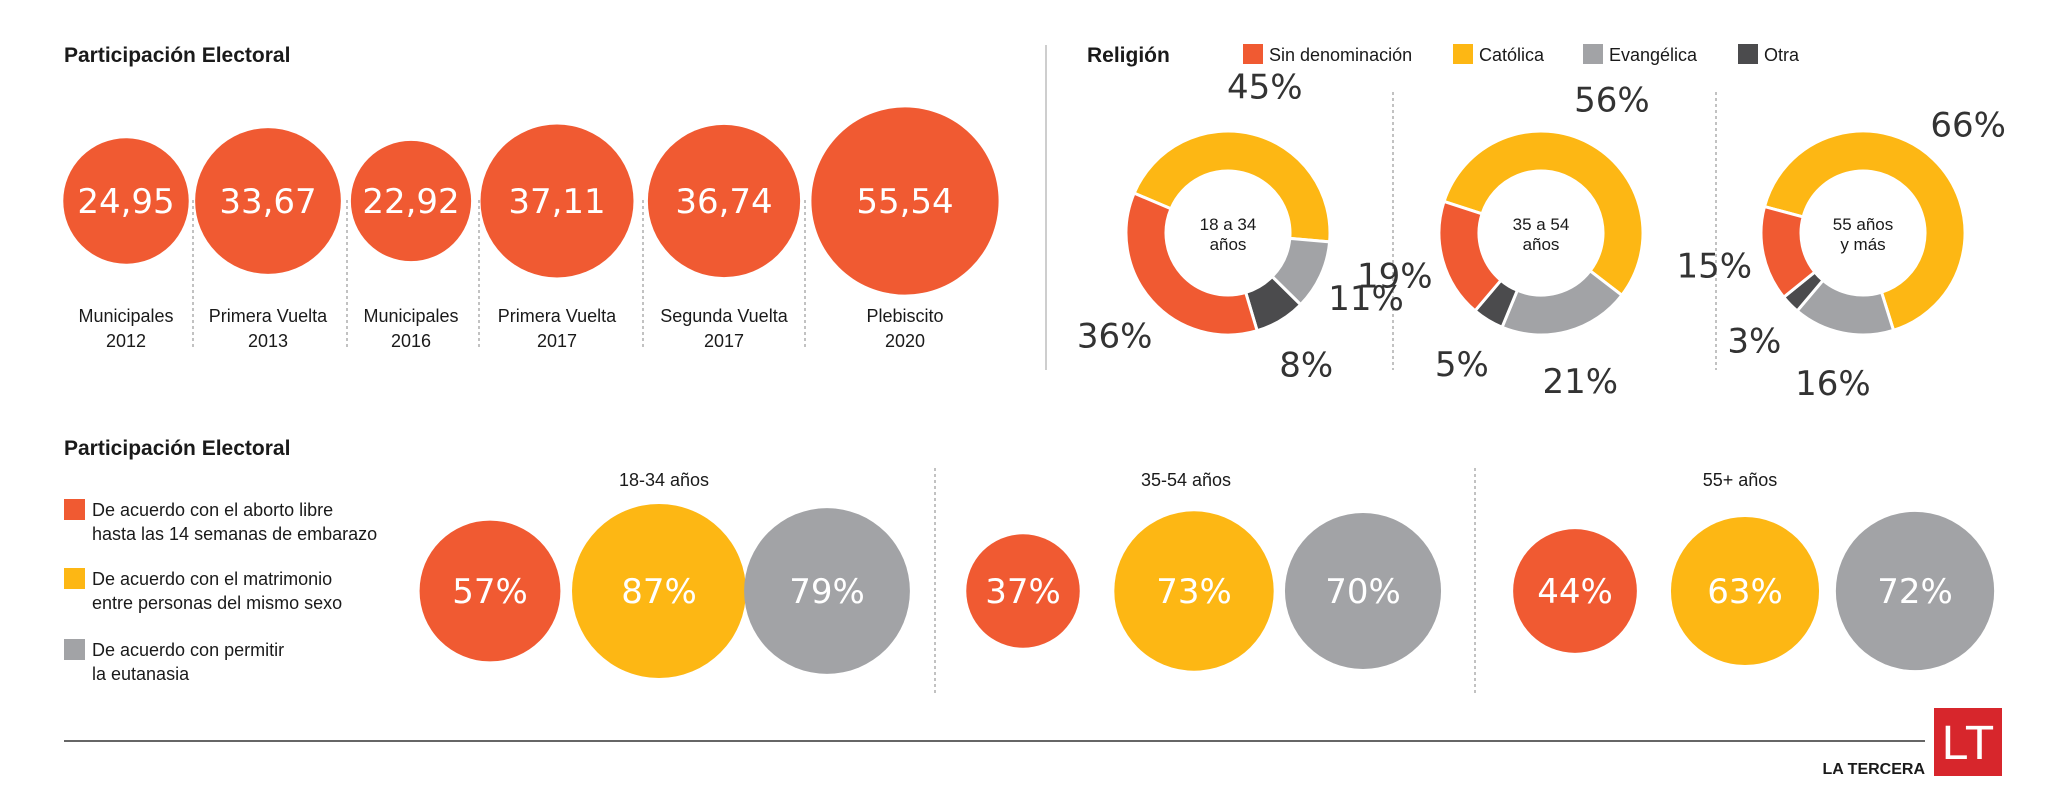 The image size is (2066, 799). I want to click on opinion-value-label: 44%, so click(1575, 592).